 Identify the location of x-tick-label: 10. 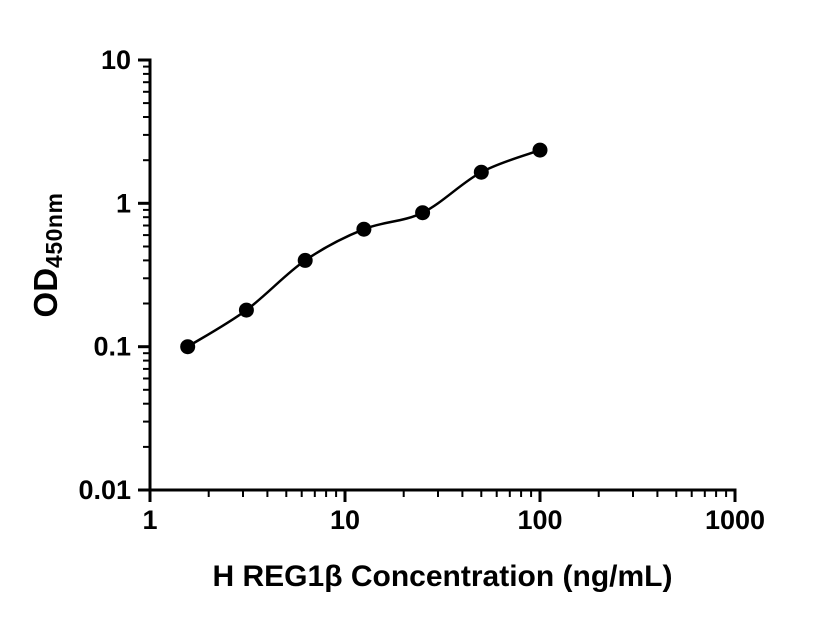
(345, 520).